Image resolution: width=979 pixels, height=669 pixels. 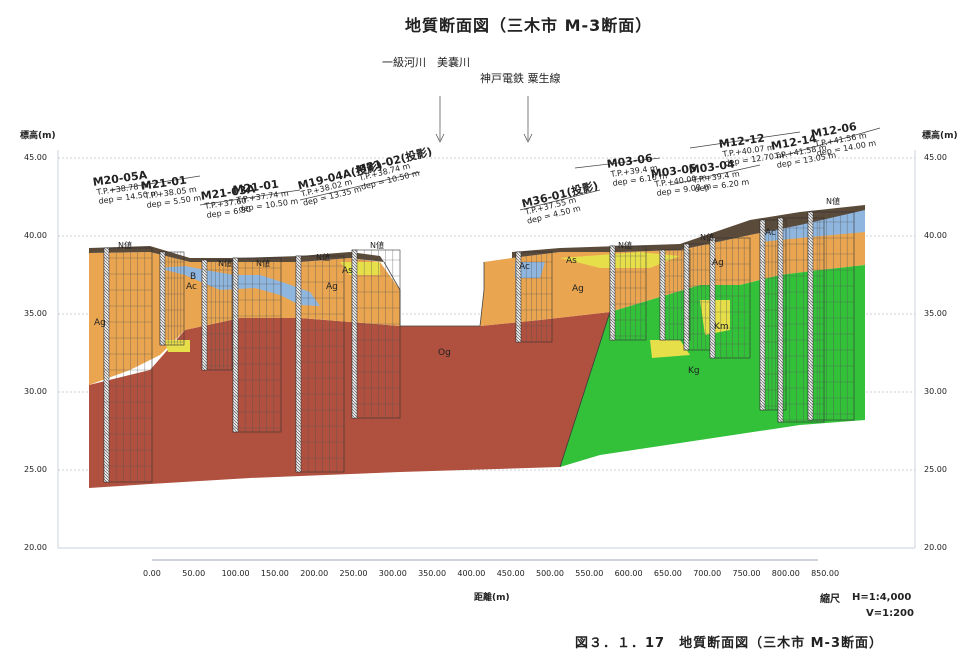 What do you see at coordinates (529, 25) in the screenshot?
I see `figure-title: 地質断面図（三木市 M-3断面）` at bounding box center [529, 25].